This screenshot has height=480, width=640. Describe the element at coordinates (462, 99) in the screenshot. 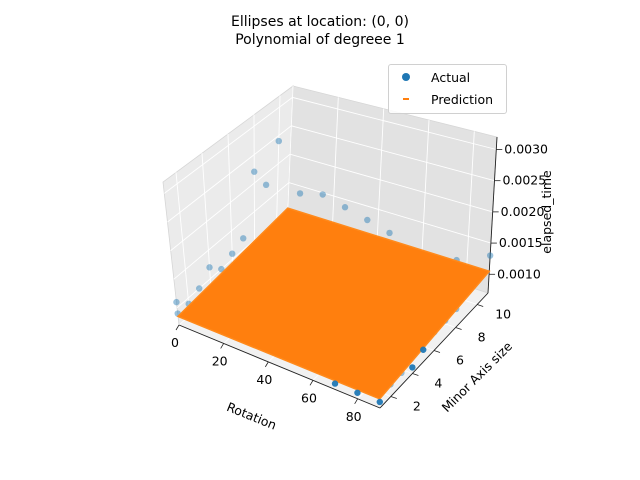

I see `legend-label-prediction: Prediction` at that location.